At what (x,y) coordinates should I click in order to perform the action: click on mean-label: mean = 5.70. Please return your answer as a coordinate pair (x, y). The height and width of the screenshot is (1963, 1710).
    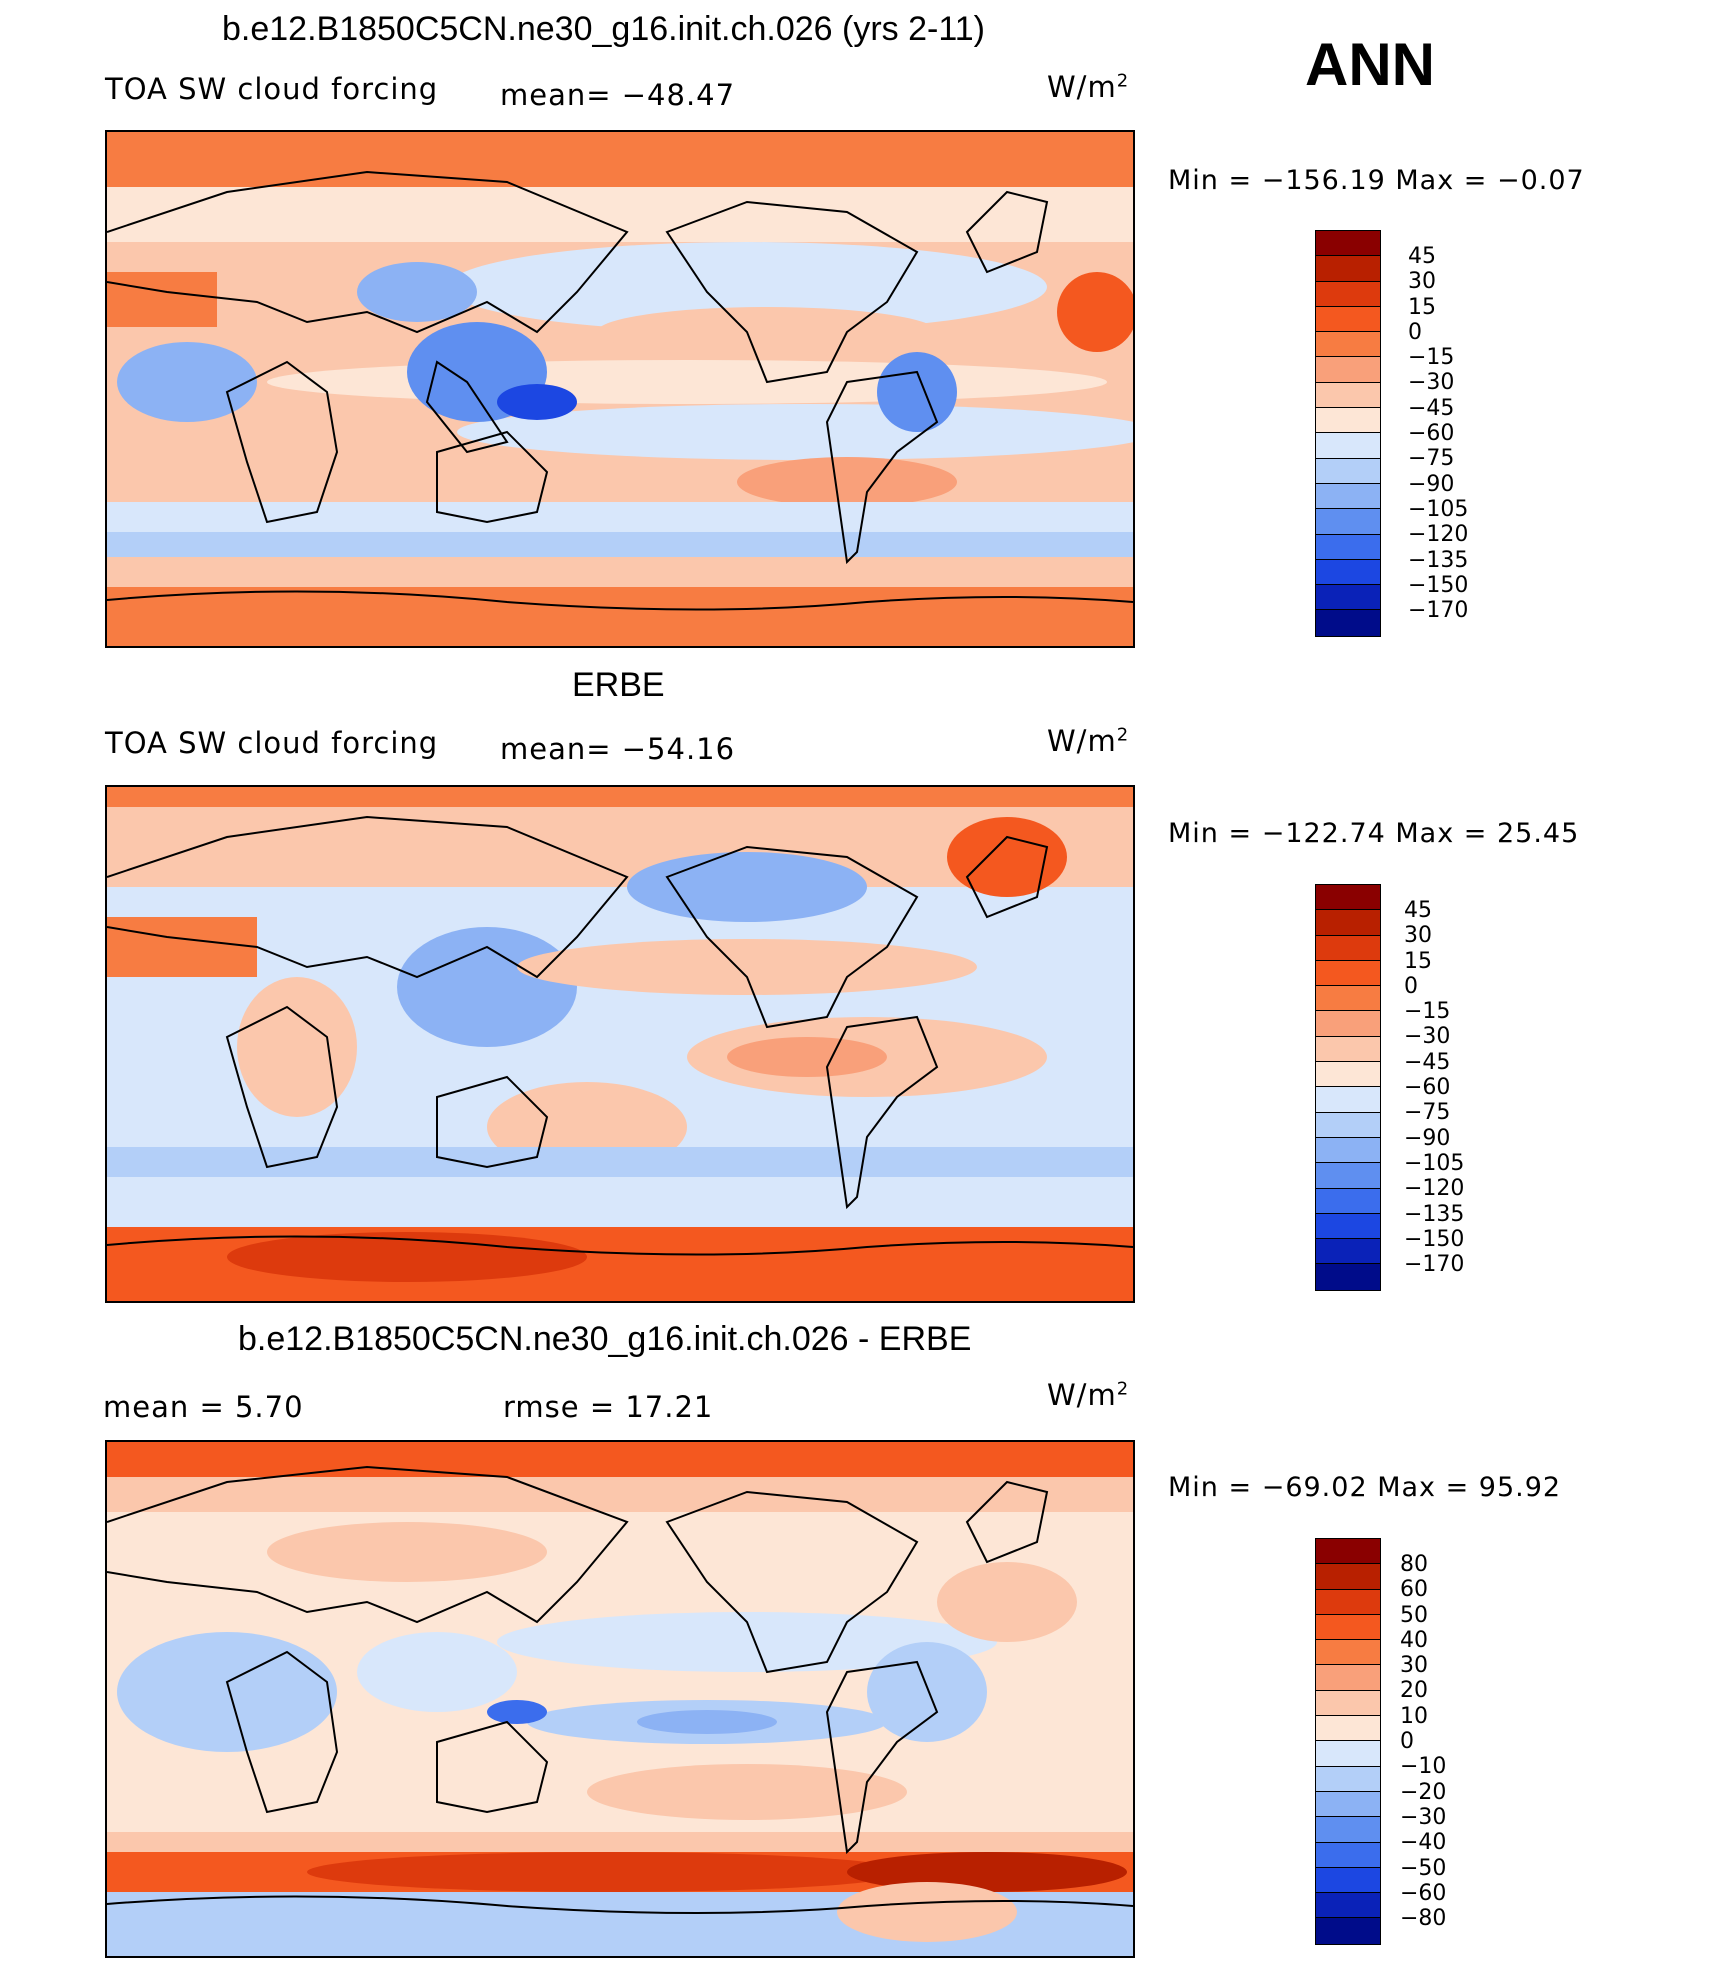
    Looking at the image, I should click on (203, 1407).